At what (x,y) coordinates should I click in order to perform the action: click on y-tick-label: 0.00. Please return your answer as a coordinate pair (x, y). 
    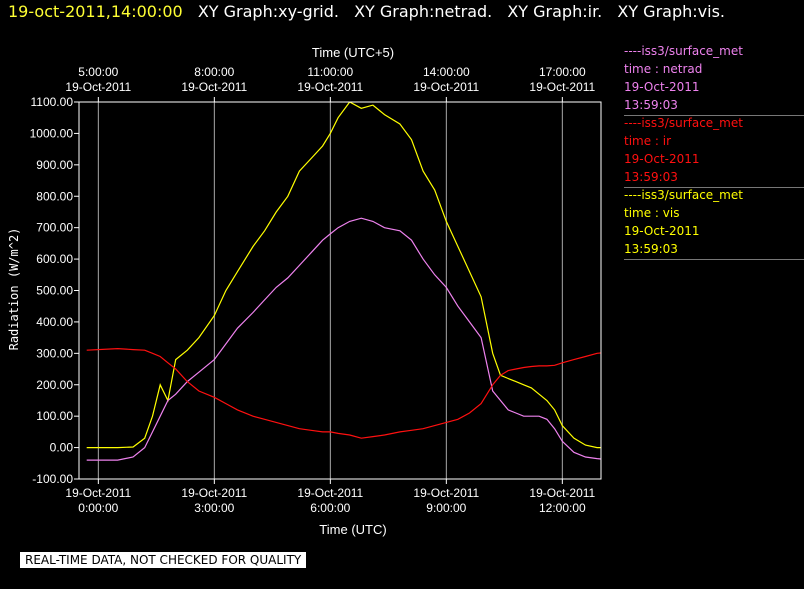
    Looking at the image, I should click on (62, 448).